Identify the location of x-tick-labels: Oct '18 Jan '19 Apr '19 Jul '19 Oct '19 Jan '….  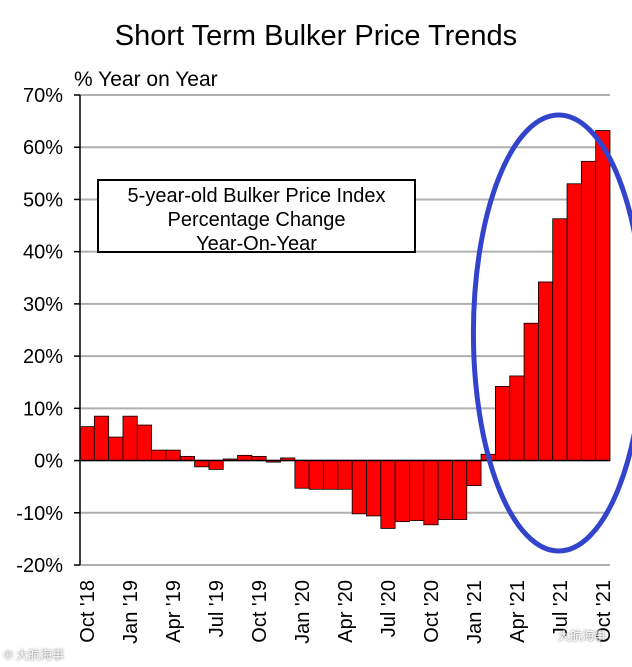
(346, 612).